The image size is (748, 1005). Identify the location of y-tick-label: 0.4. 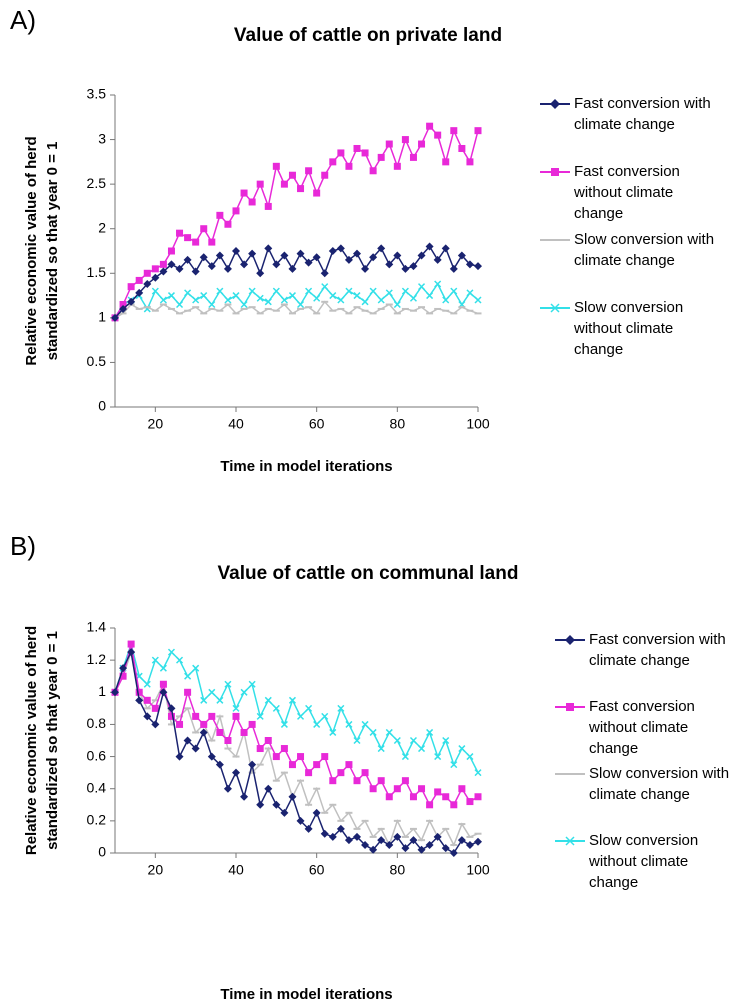
(97, 787).